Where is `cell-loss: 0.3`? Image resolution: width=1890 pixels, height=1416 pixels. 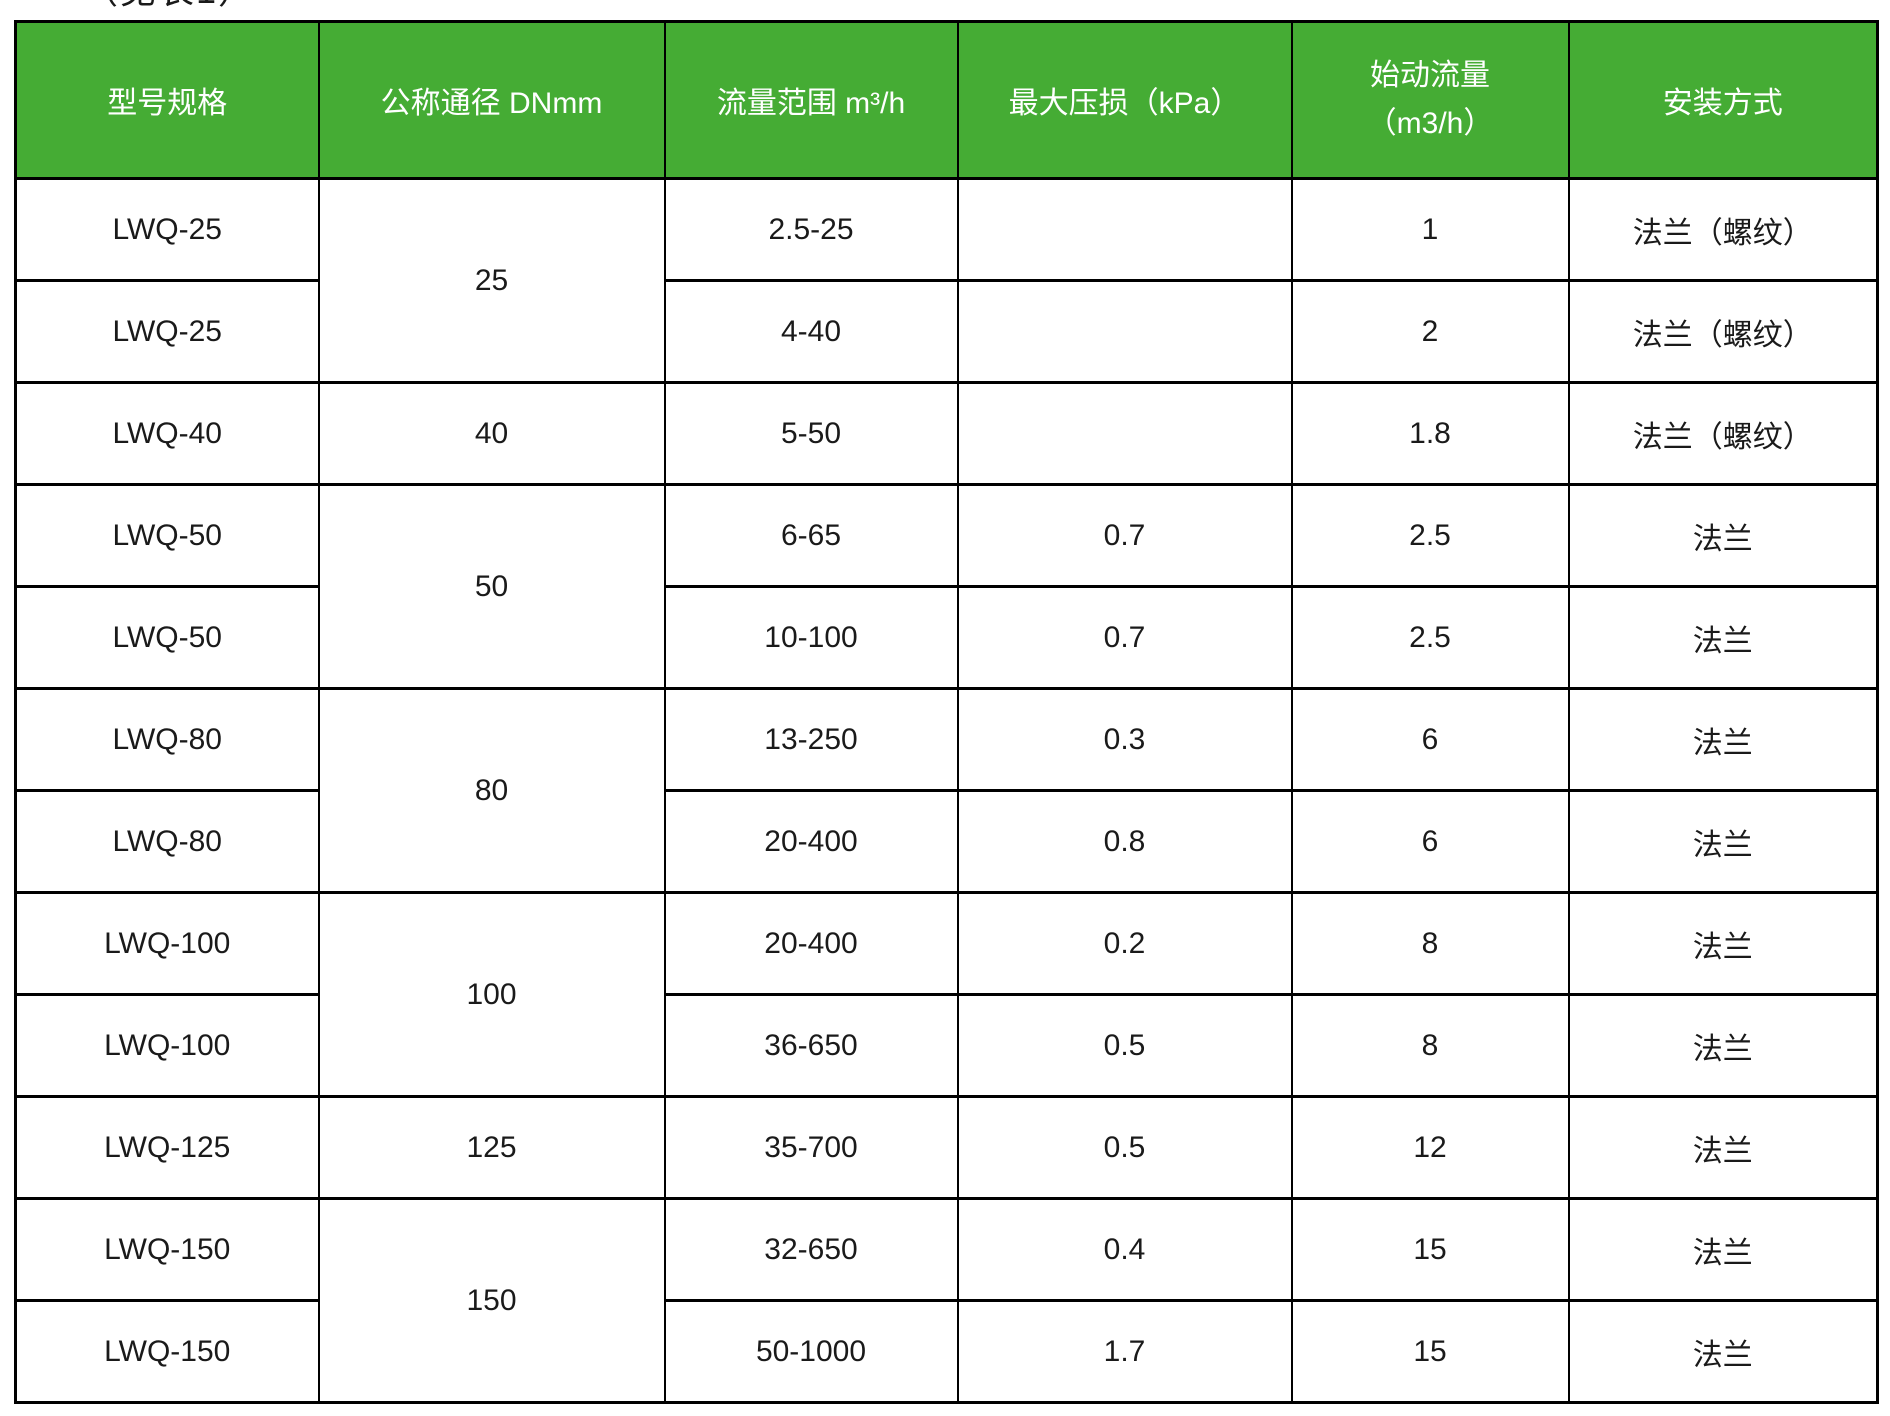
cell-loss: 0.3 is located at coordinates (1124, 739).